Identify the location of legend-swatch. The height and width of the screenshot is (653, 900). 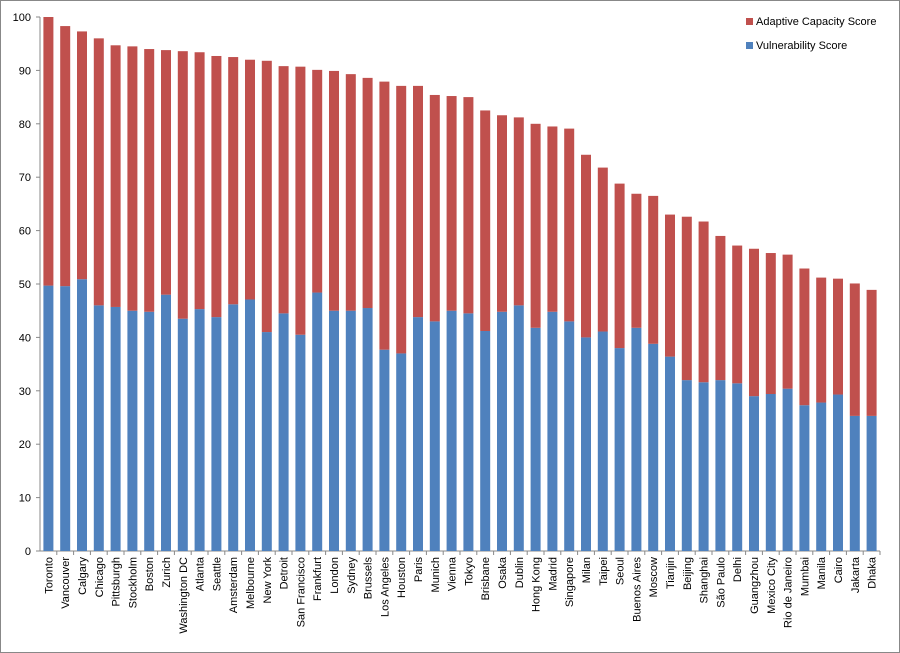
(749, 45).